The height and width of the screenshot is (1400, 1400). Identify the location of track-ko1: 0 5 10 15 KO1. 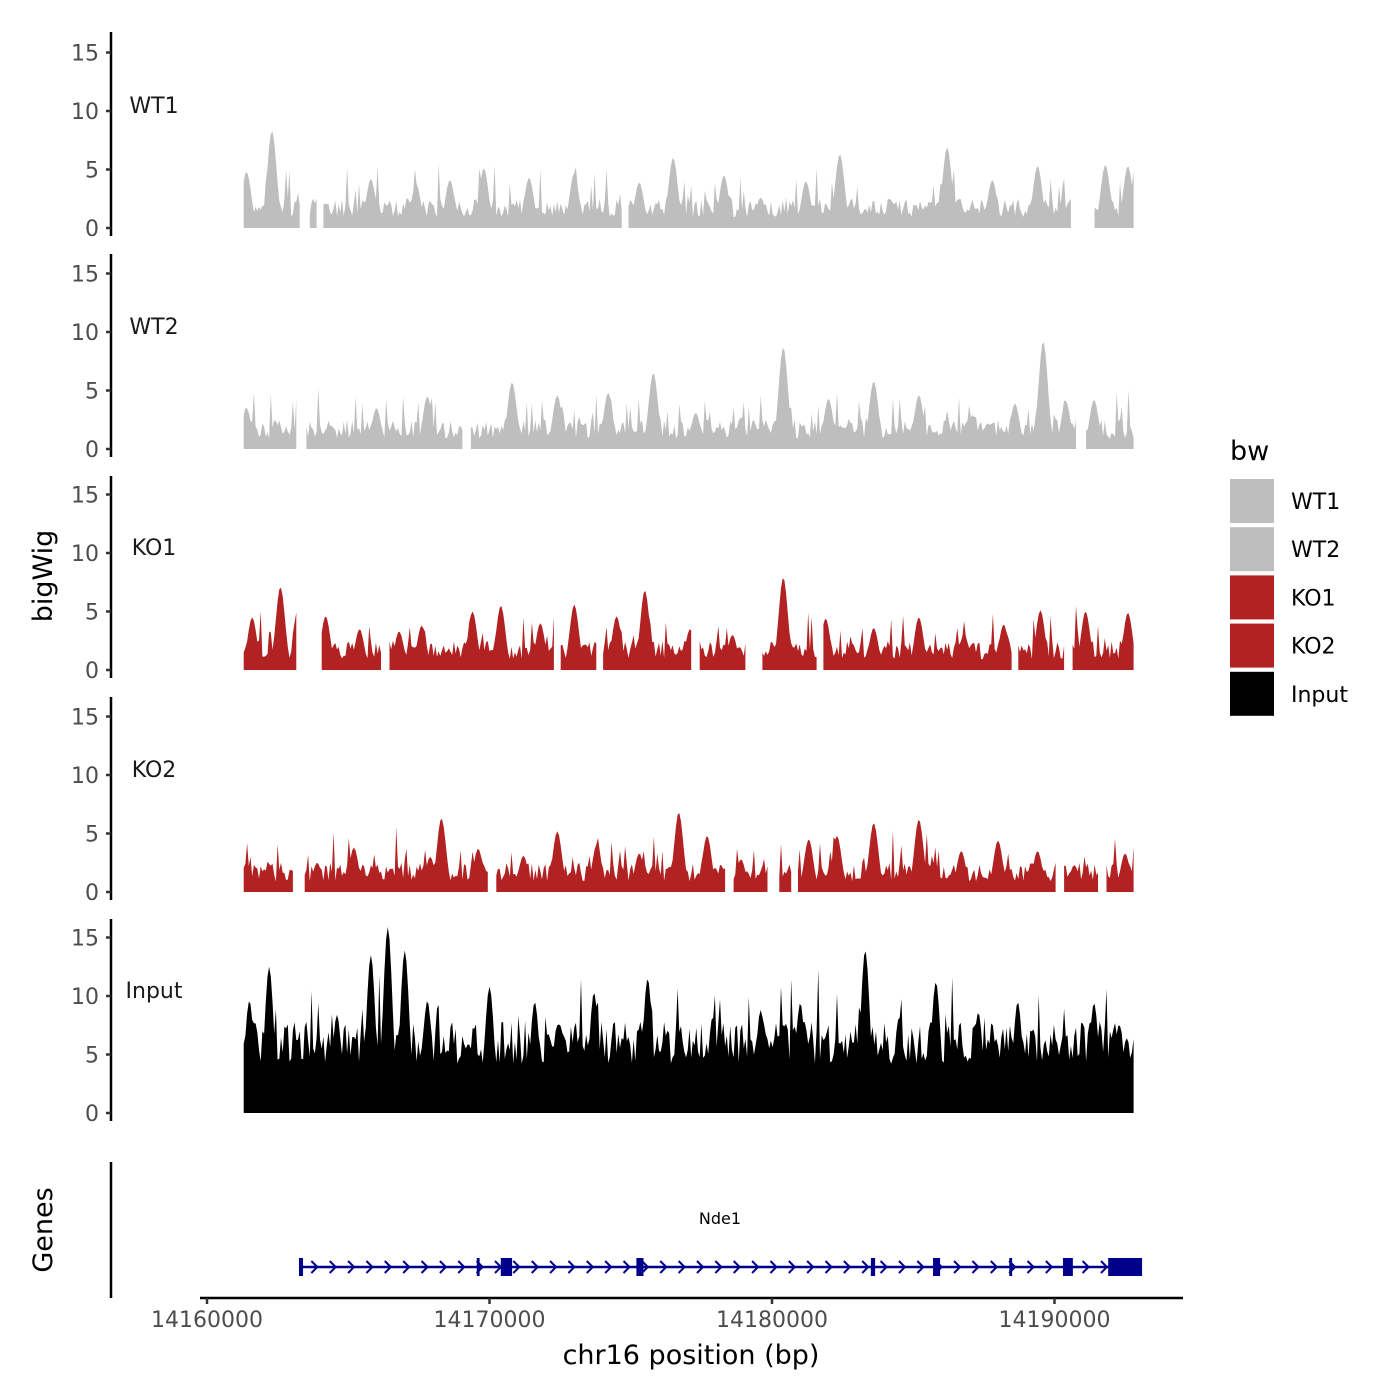
(602, 580).